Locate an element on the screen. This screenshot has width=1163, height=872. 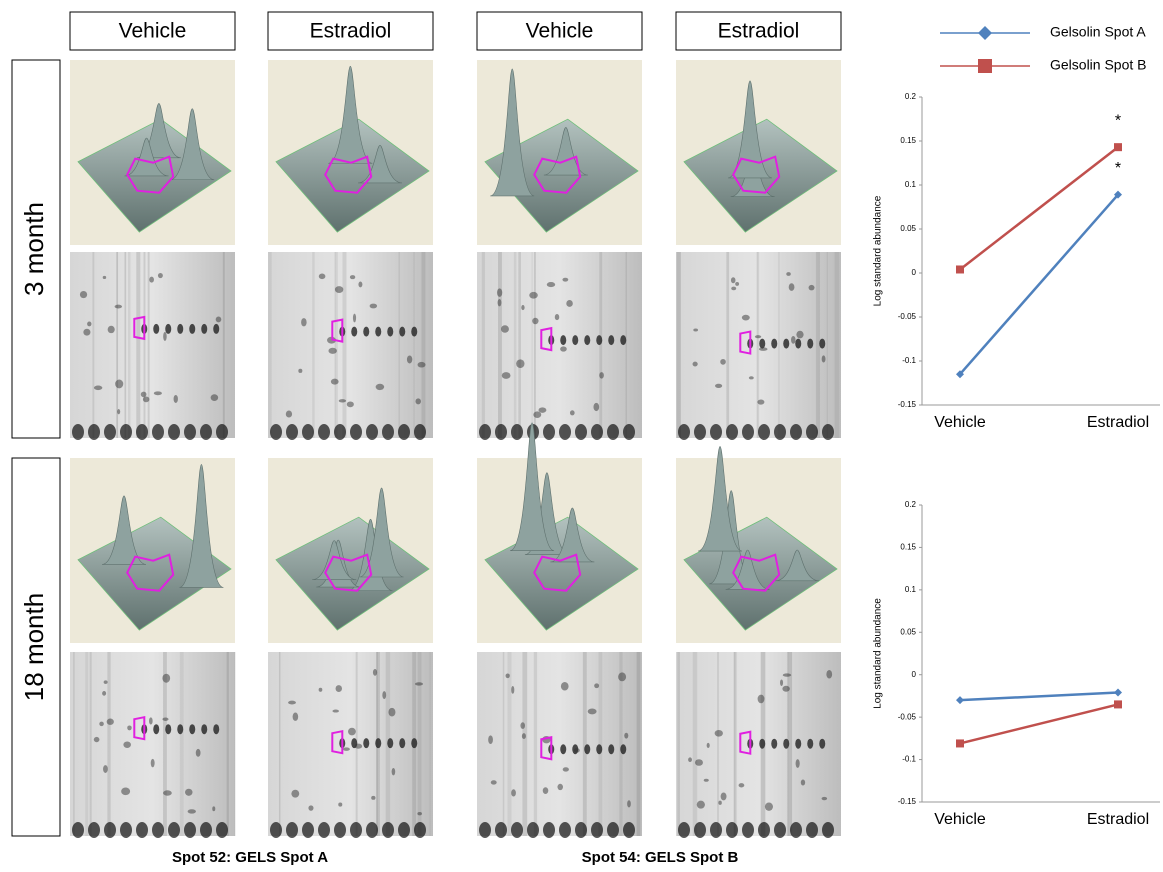
column-header: Estradiol is located at coordinates (759, 31).